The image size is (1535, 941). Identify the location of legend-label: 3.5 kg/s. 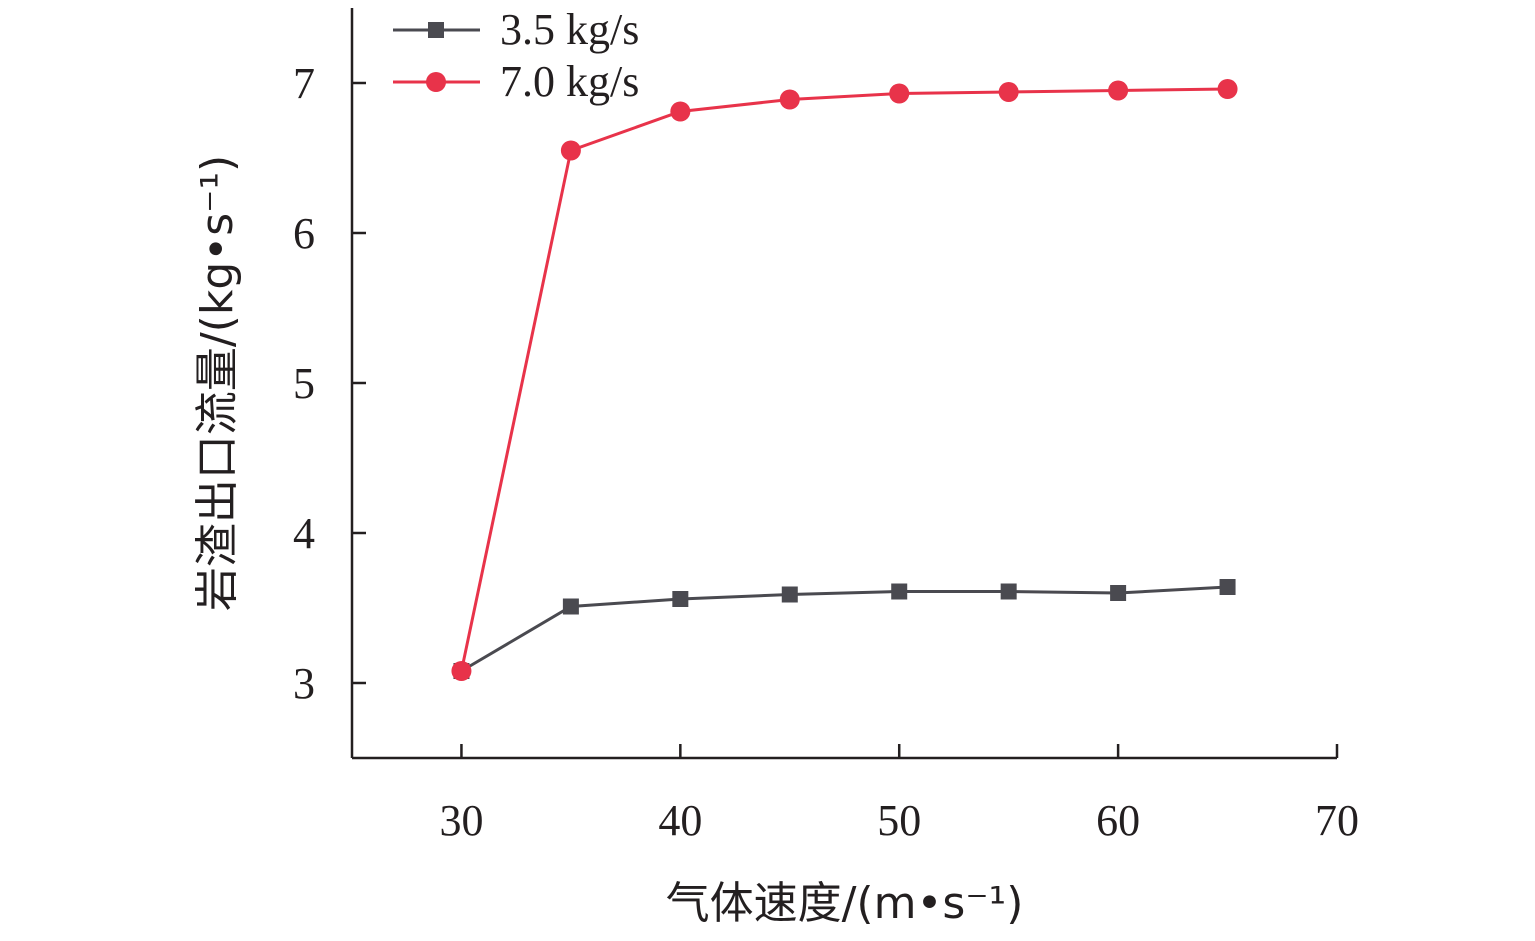
(569, 29).